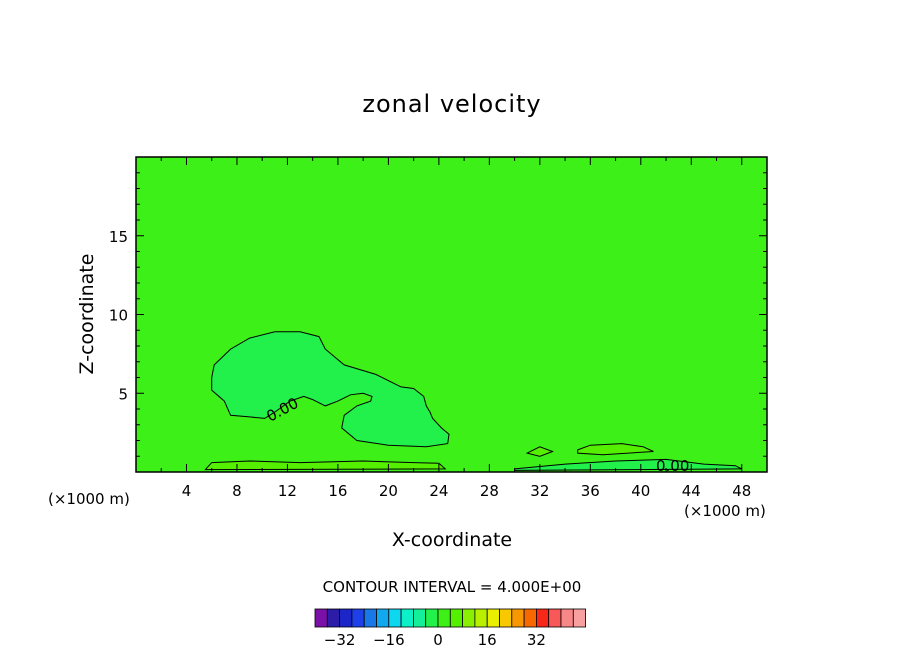  What do you see at coordinates (187, 491) in the screenshot?
I see `x-tick-label: 4` at bounding box center [187, 491].